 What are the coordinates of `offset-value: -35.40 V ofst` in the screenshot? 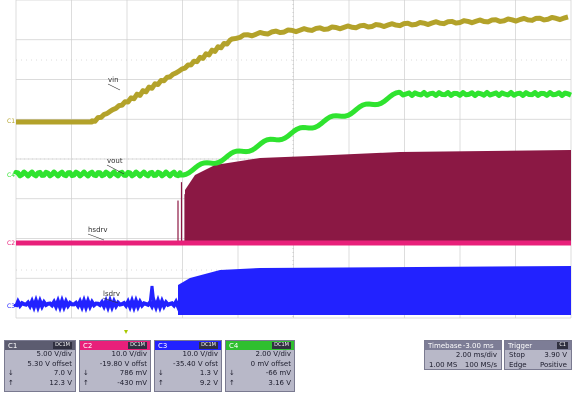 It's located at (195, 363).